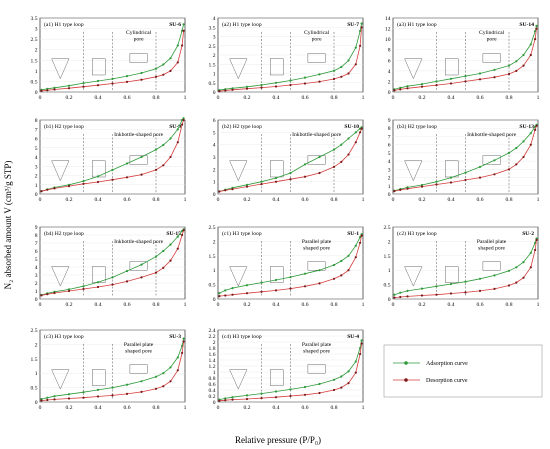 The width and height of the screenshot is (550, 449). I want to click on pore-plate-shape, so click(138, 58).